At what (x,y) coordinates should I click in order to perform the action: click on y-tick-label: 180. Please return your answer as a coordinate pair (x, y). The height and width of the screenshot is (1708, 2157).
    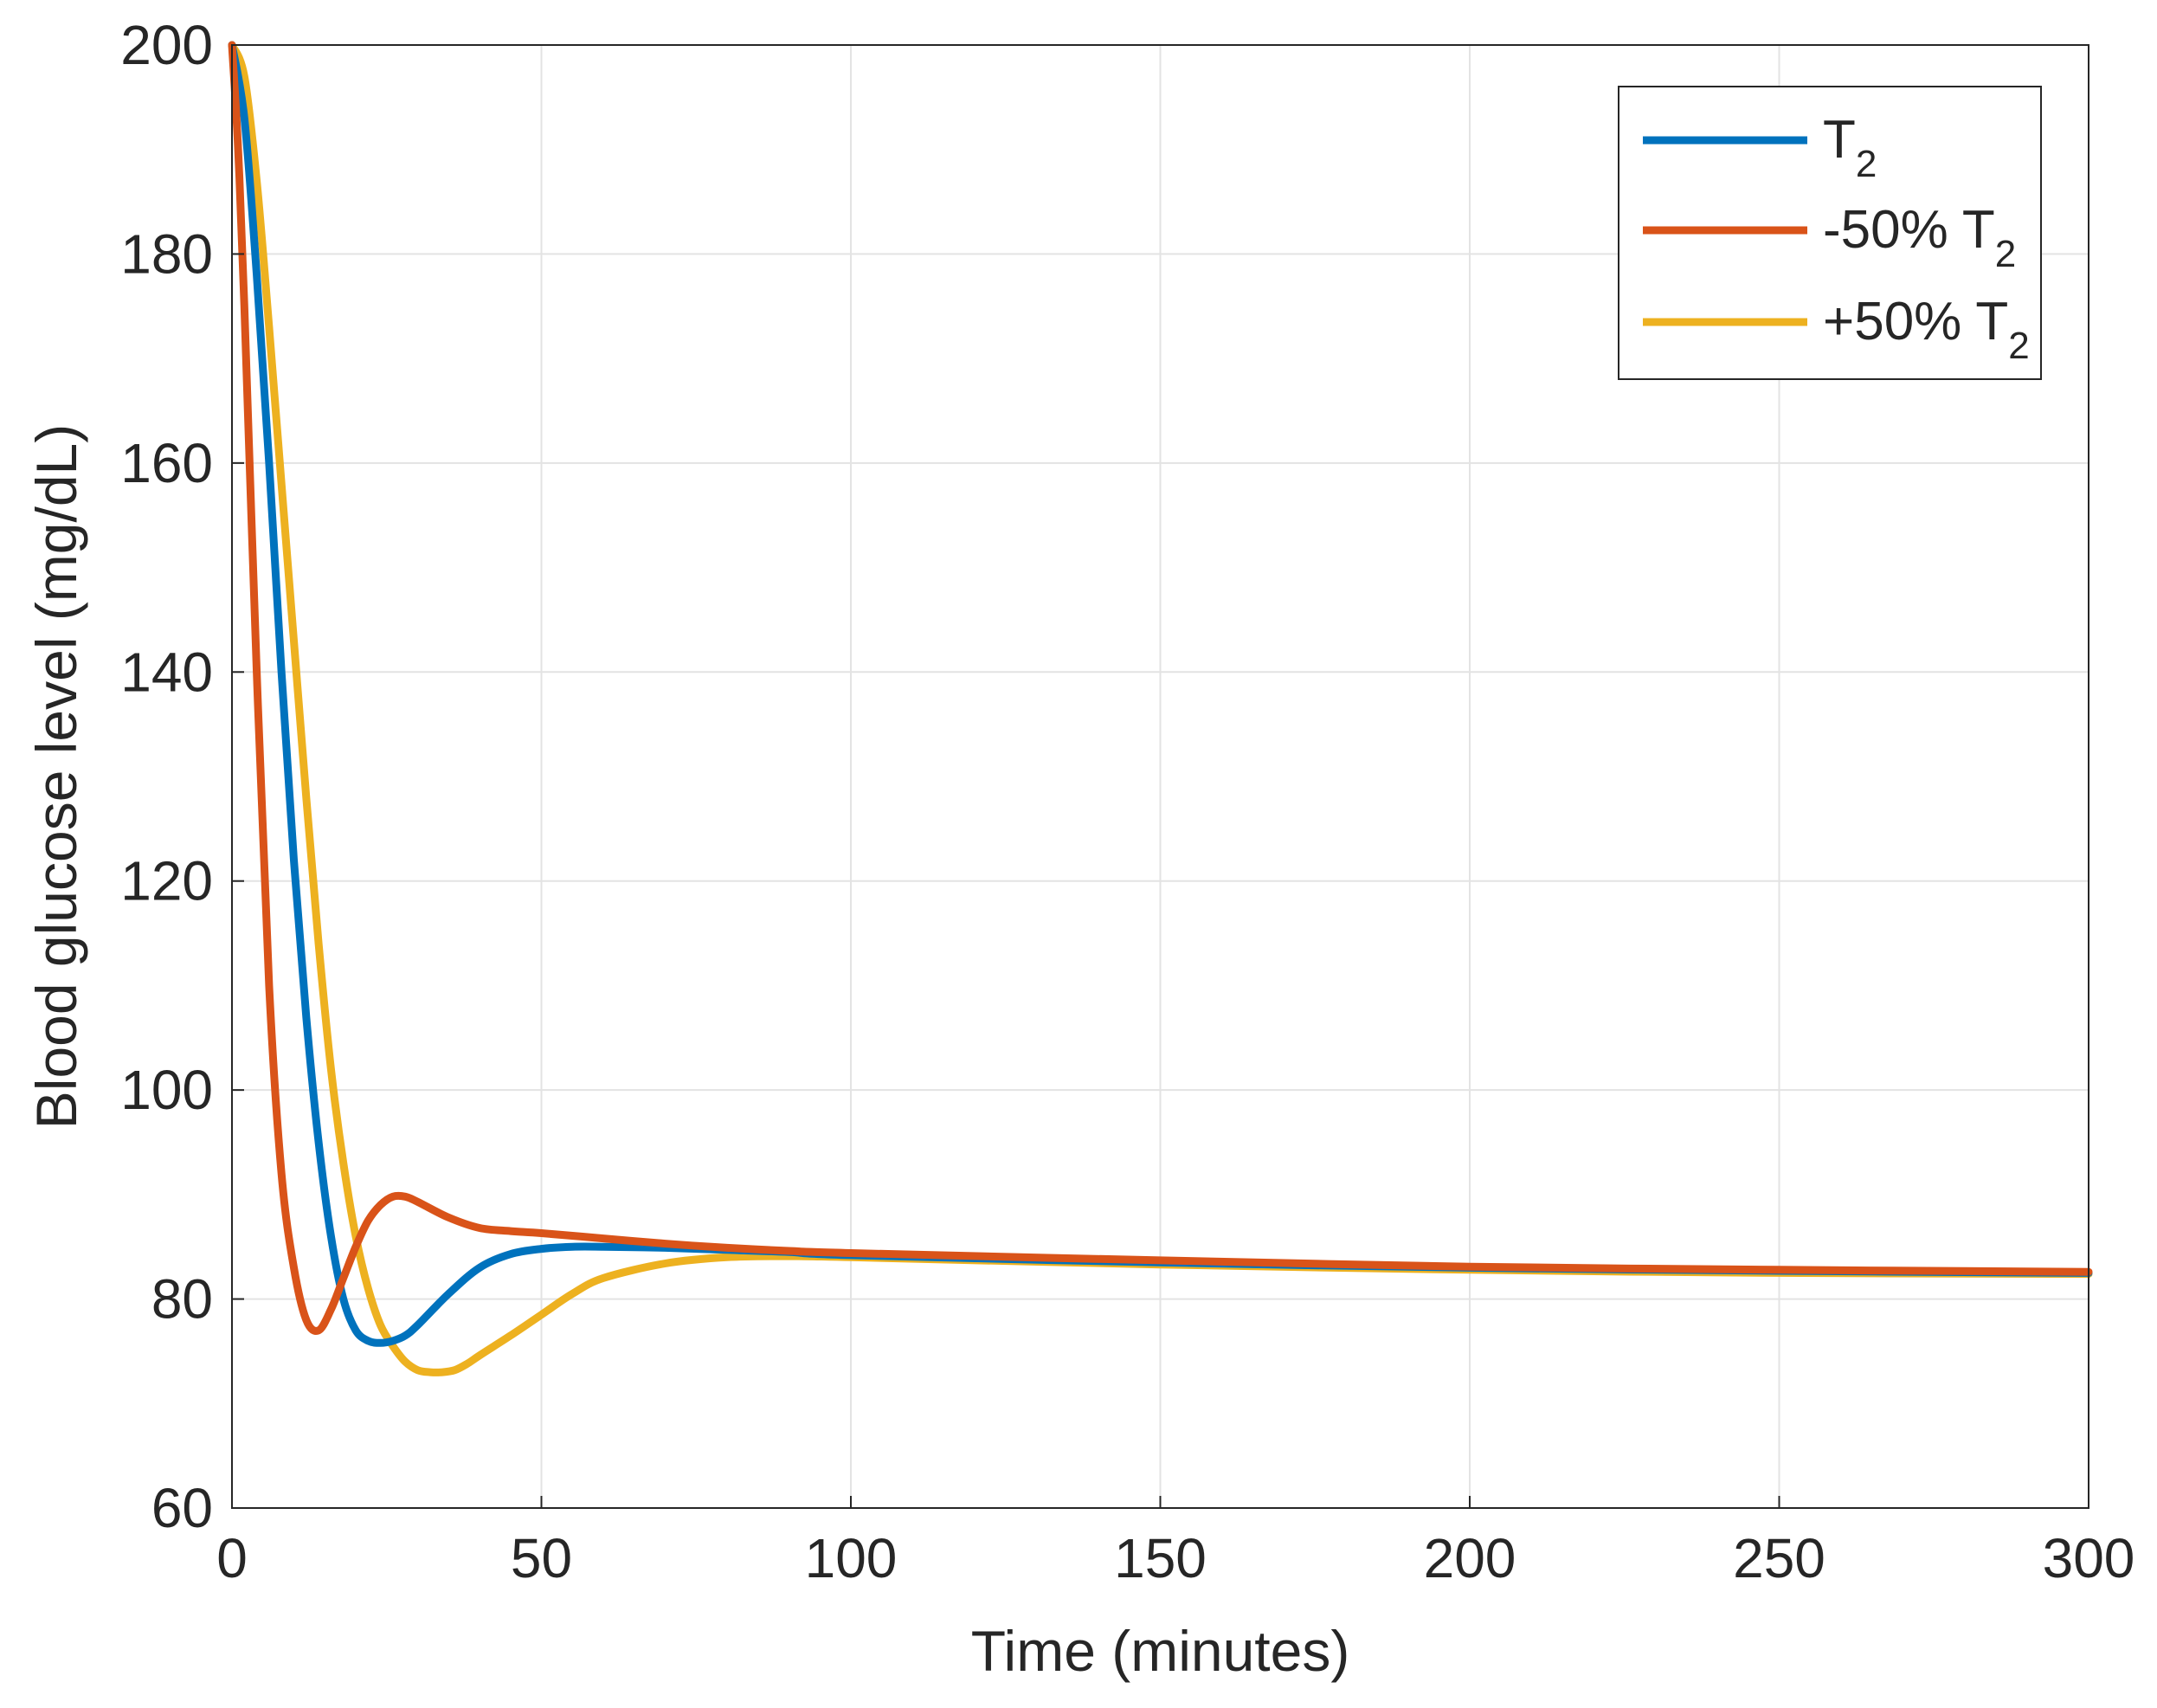
    Looking at the image, I should click on (166, 253).